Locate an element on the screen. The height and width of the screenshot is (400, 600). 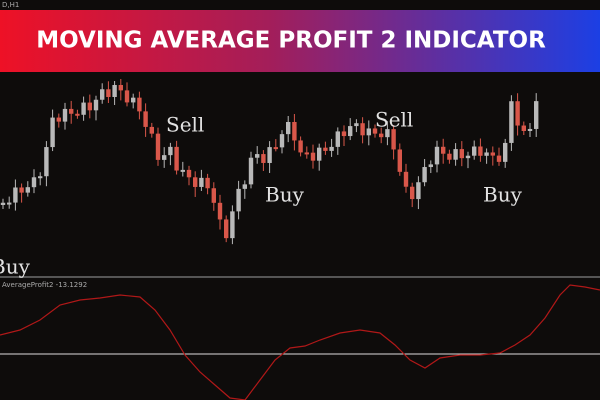
window-label: D,H1 is located at coordinates (10, 5).